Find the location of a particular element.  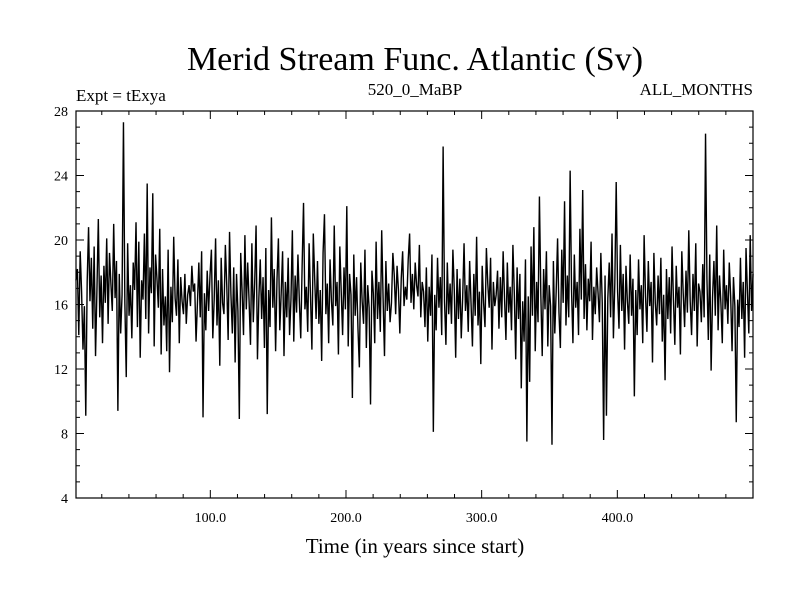

y-tick-label: 4 is located at coordinates (64, 499).